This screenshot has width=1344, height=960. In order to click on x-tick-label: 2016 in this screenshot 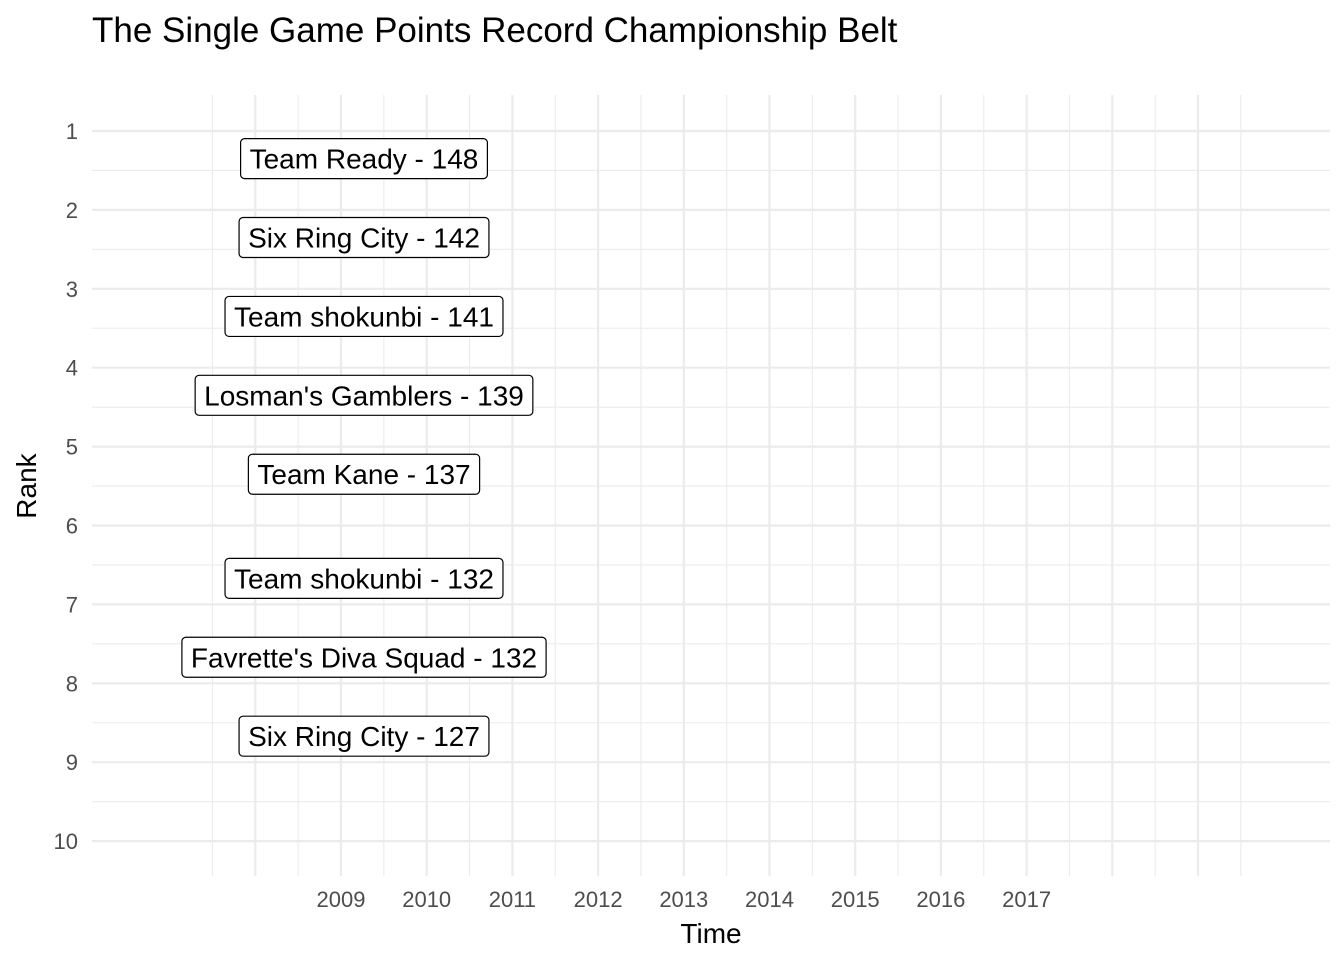, I will do `click(940, 899)`.